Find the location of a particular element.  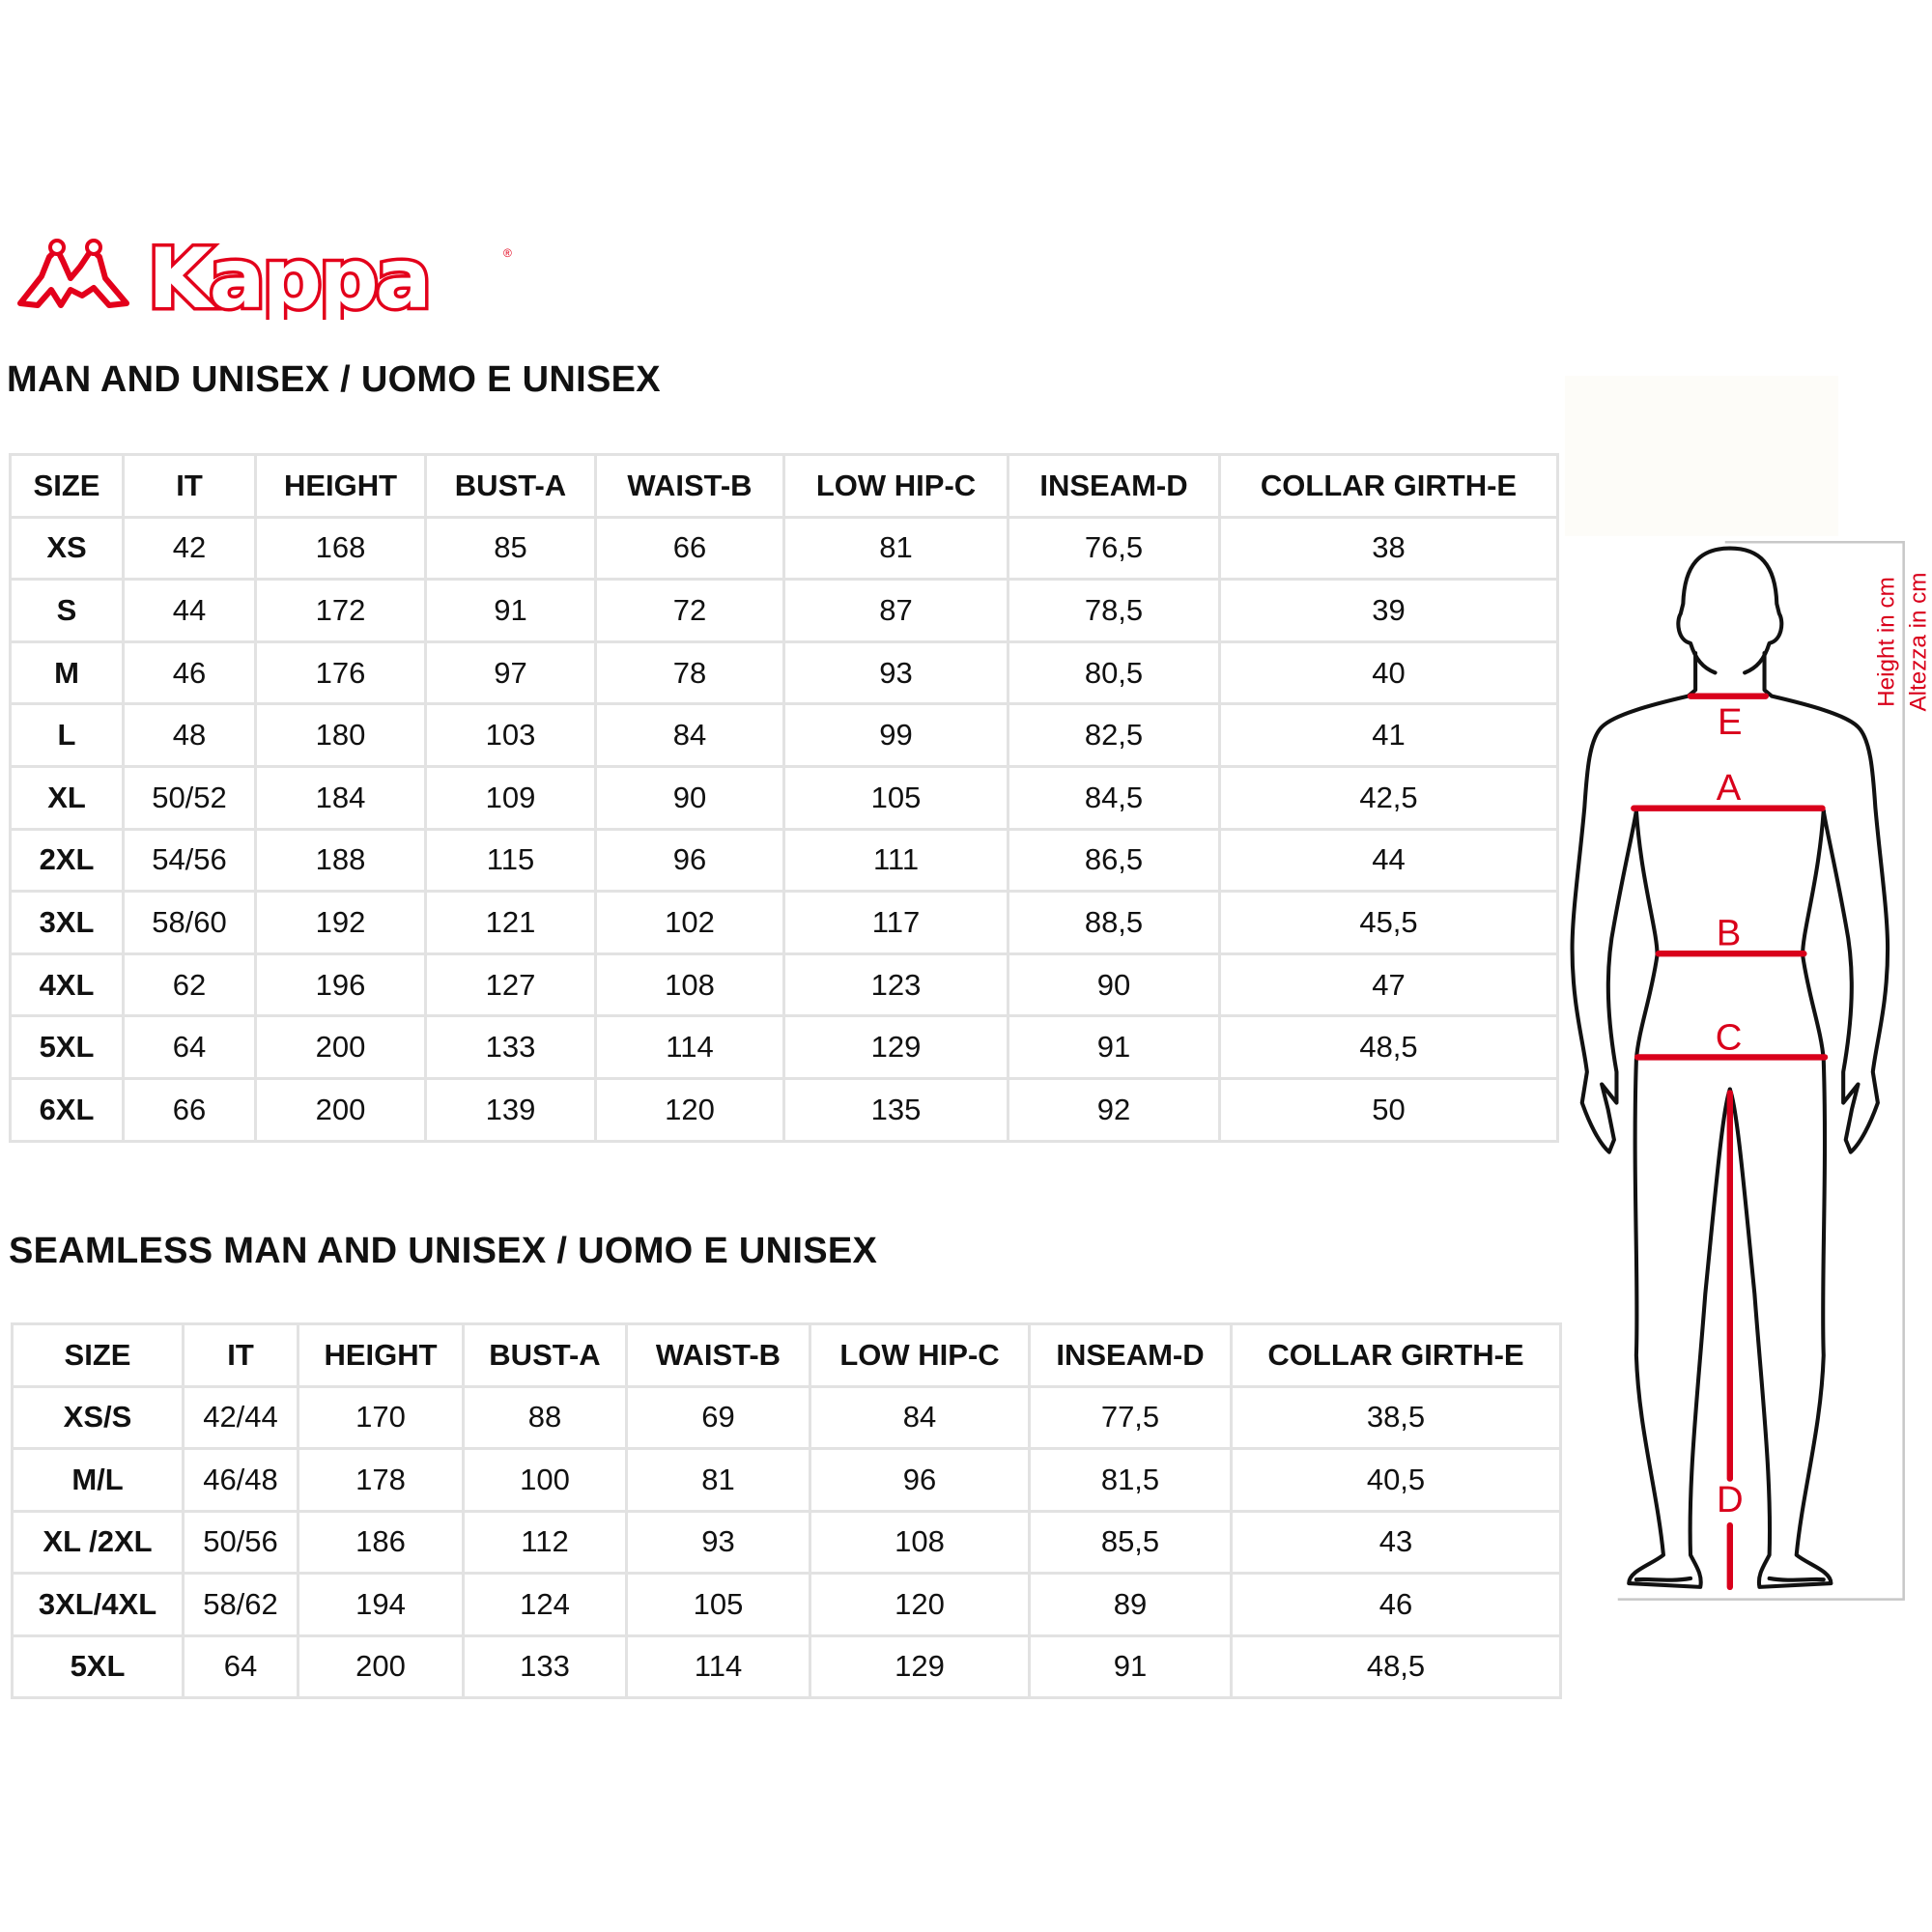

size-cell: M is located at coordinates (67, 672).